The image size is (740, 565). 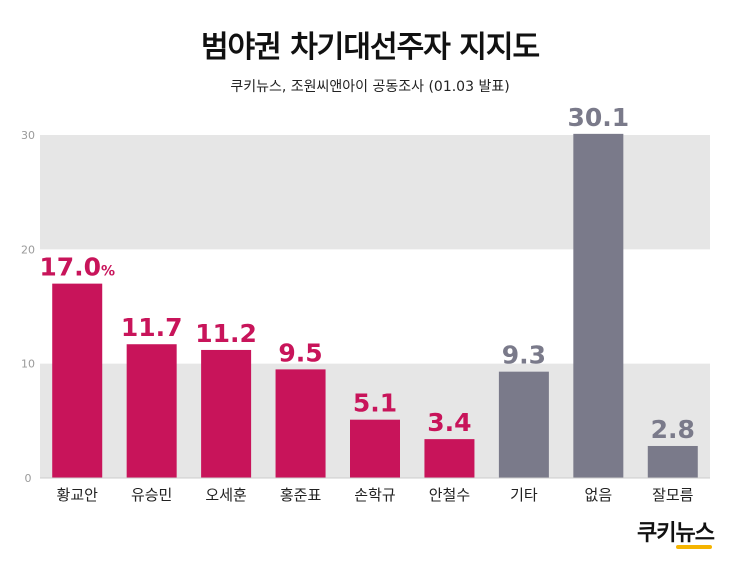 I want to click on chart-subtitle: 쿠키뉴스, 조원씨앤아이 공동조사 (01.03 발표), so click(x=370, y=87).